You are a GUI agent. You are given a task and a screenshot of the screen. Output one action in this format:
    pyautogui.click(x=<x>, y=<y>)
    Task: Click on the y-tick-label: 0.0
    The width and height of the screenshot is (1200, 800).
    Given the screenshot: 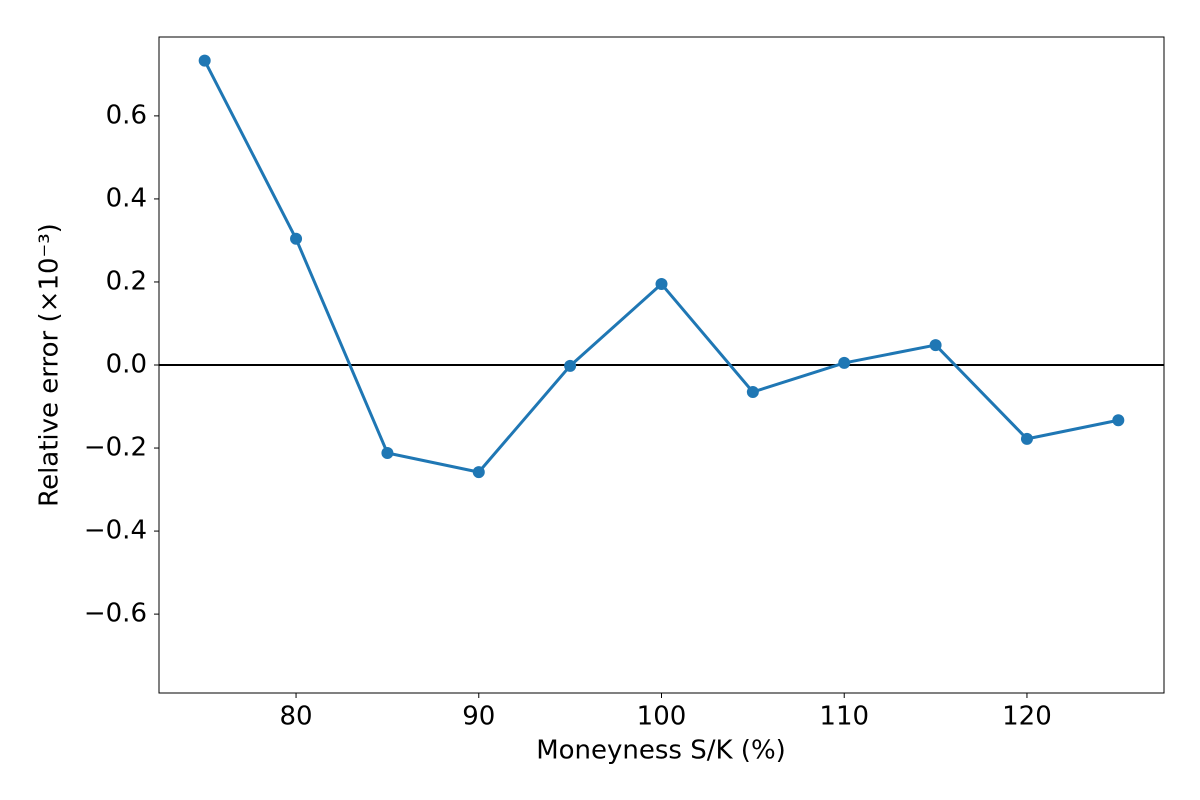 What is the action you would take?
    pyautogui.click(x=126, y=365)
    